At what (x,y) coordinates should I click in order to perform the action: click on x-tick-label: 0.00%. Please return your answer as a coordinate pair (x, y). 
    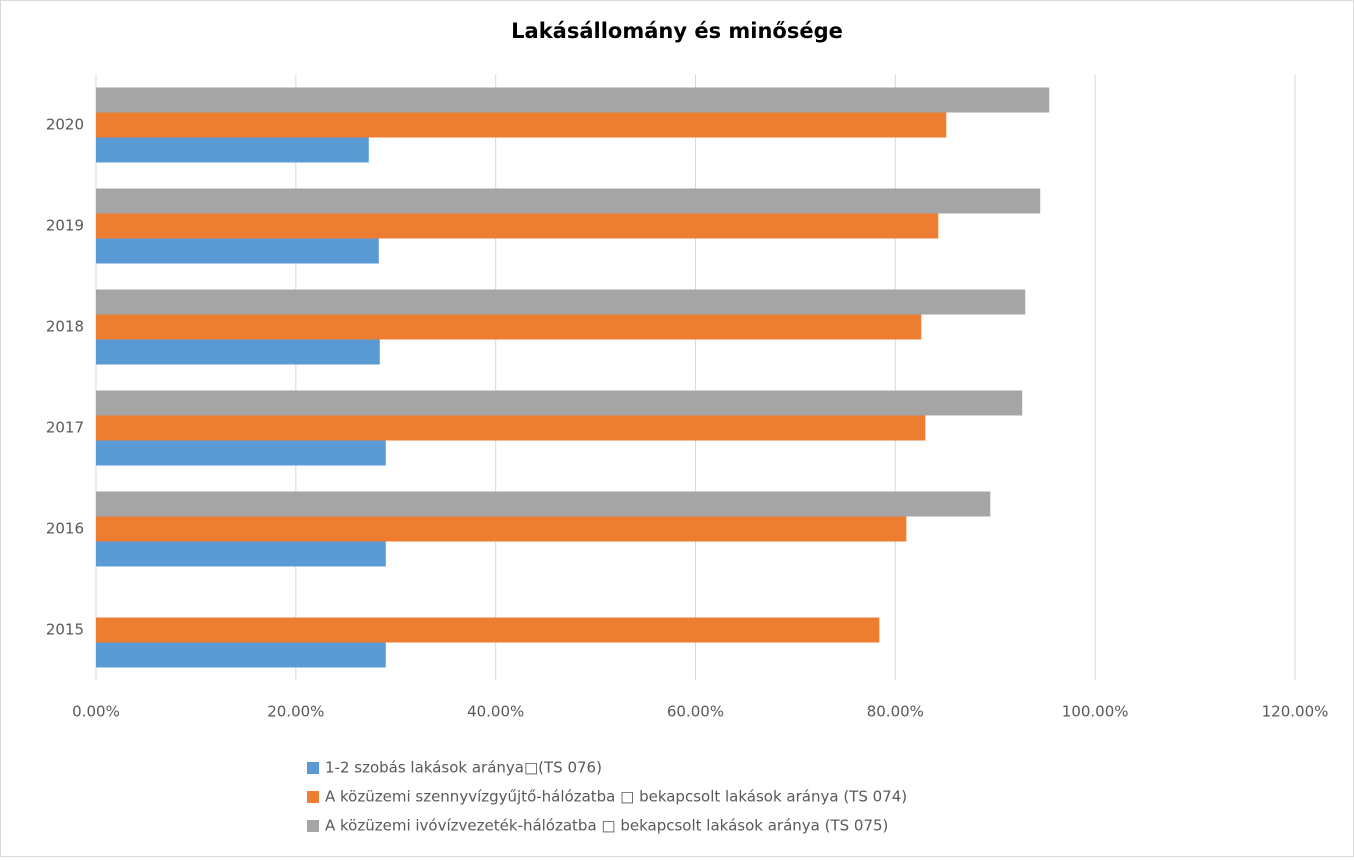
    Looking at the image, I should click on (96, 712).